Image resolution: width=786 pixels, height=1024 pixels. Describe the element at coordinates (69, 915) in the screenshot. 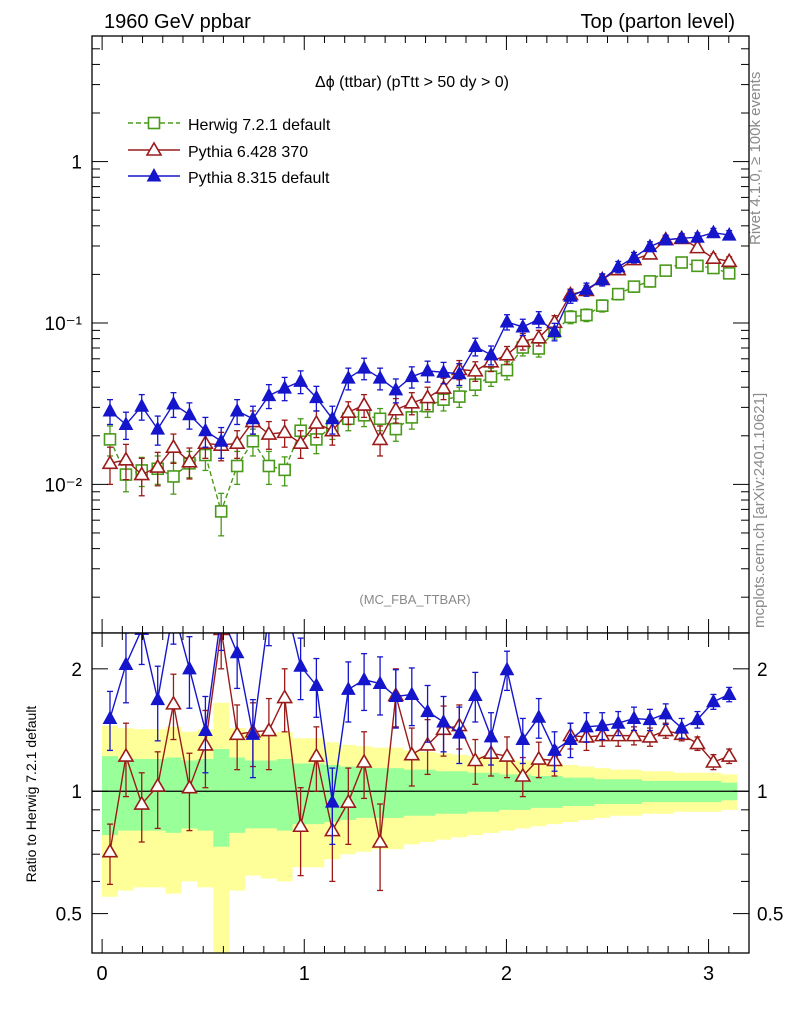

I see `ratio-y-tick-label: 0.5` at that location.